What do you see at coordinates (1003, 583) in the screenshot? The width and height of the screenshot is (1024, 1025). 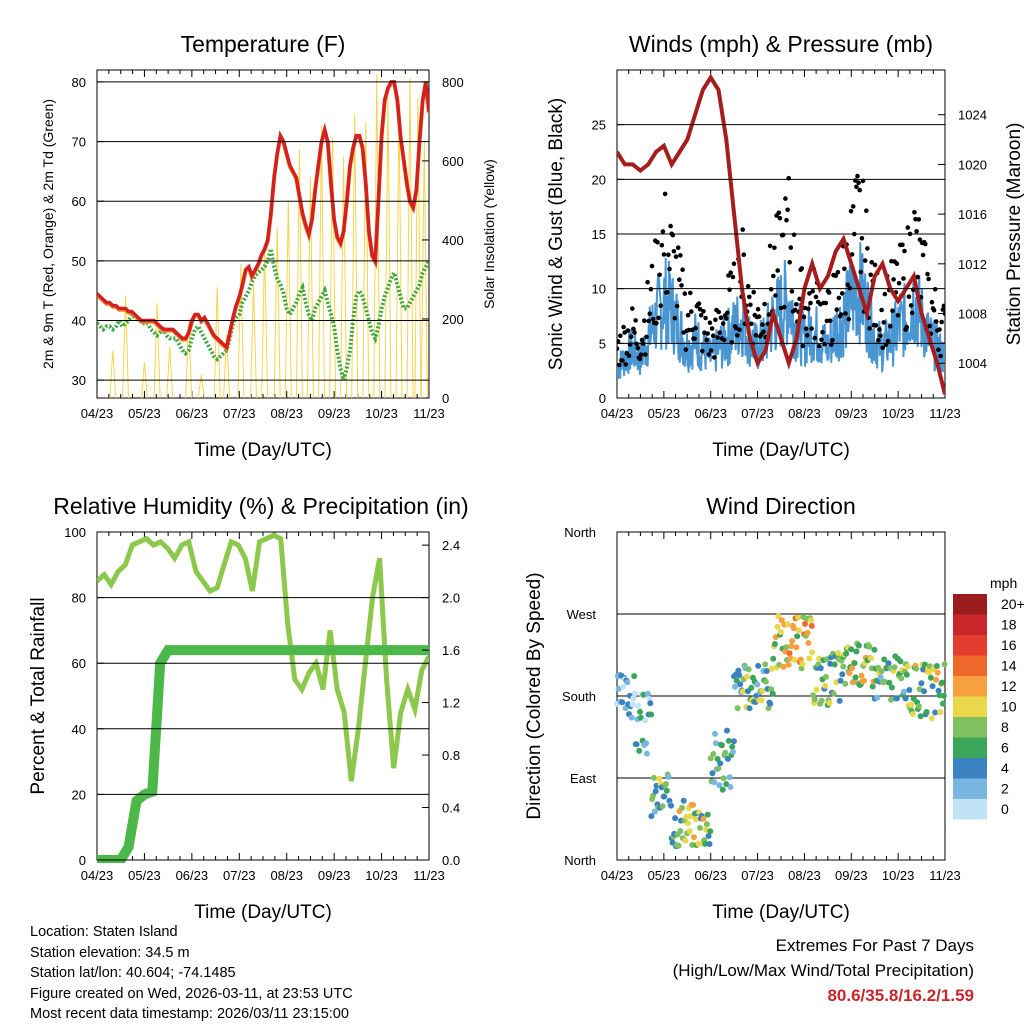 I see `speed-legend-title: mph` at bounding box center [1003, 583].